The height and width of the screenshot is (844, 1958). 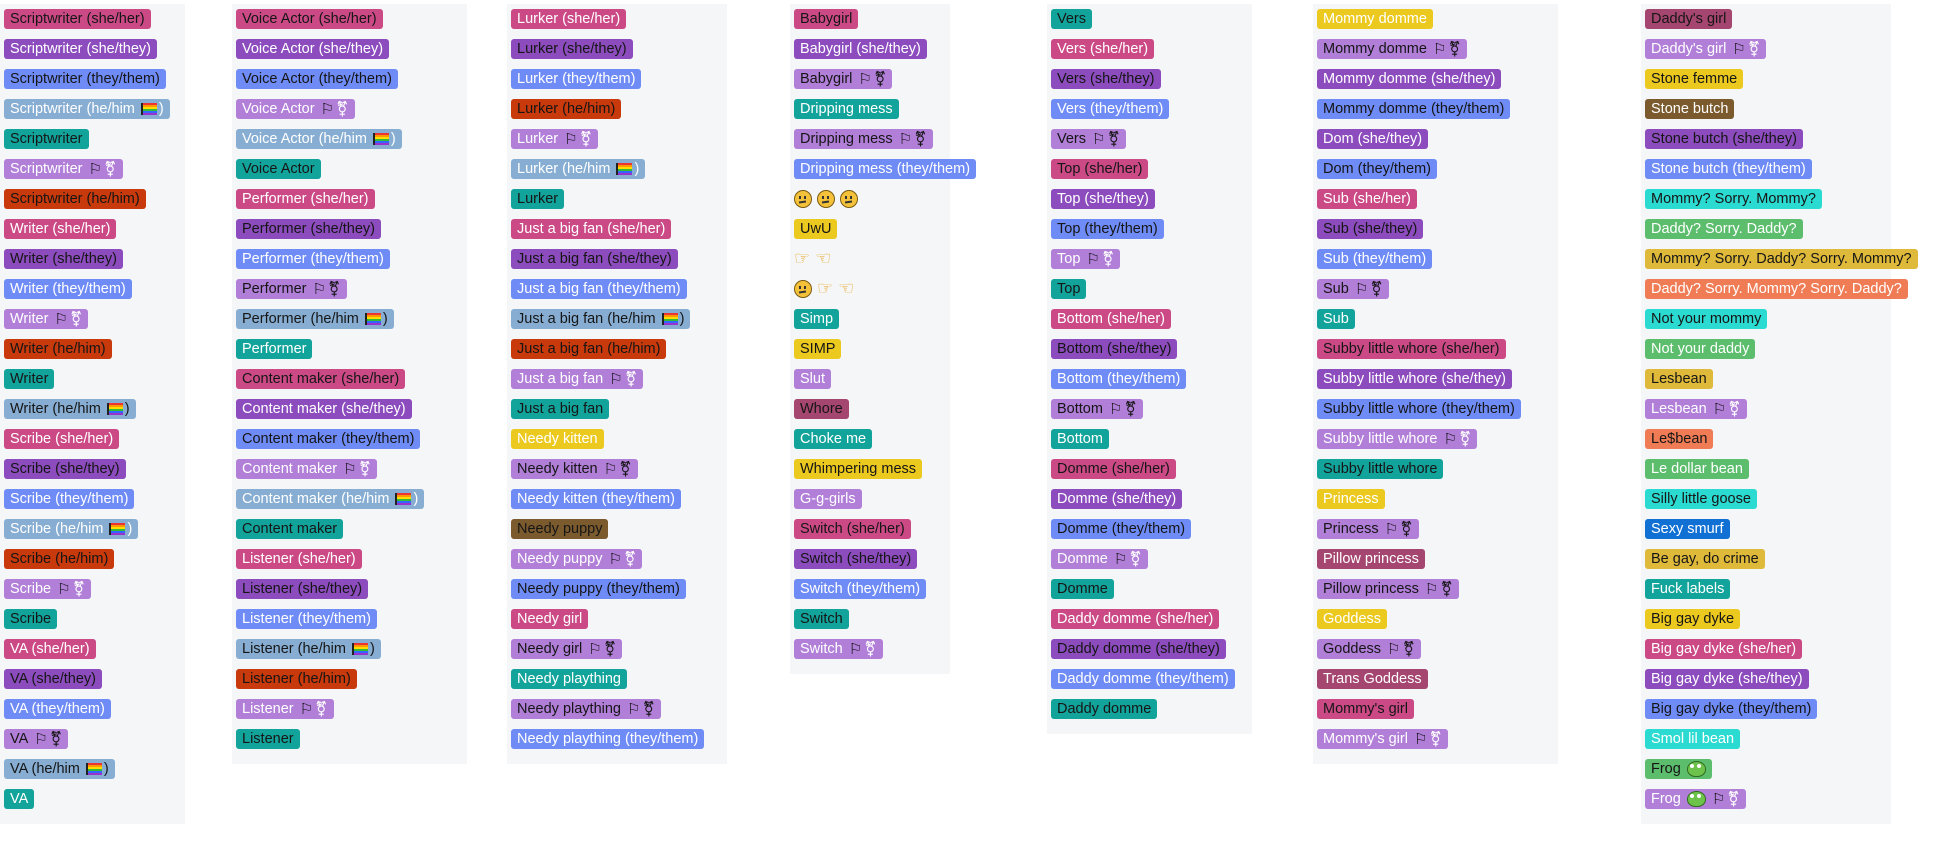 What do you see at coordinates (1086, 259) in the screenshot?
I see `role-tag: Top ⚐ ⚧` at bounding box center [1086, 259].